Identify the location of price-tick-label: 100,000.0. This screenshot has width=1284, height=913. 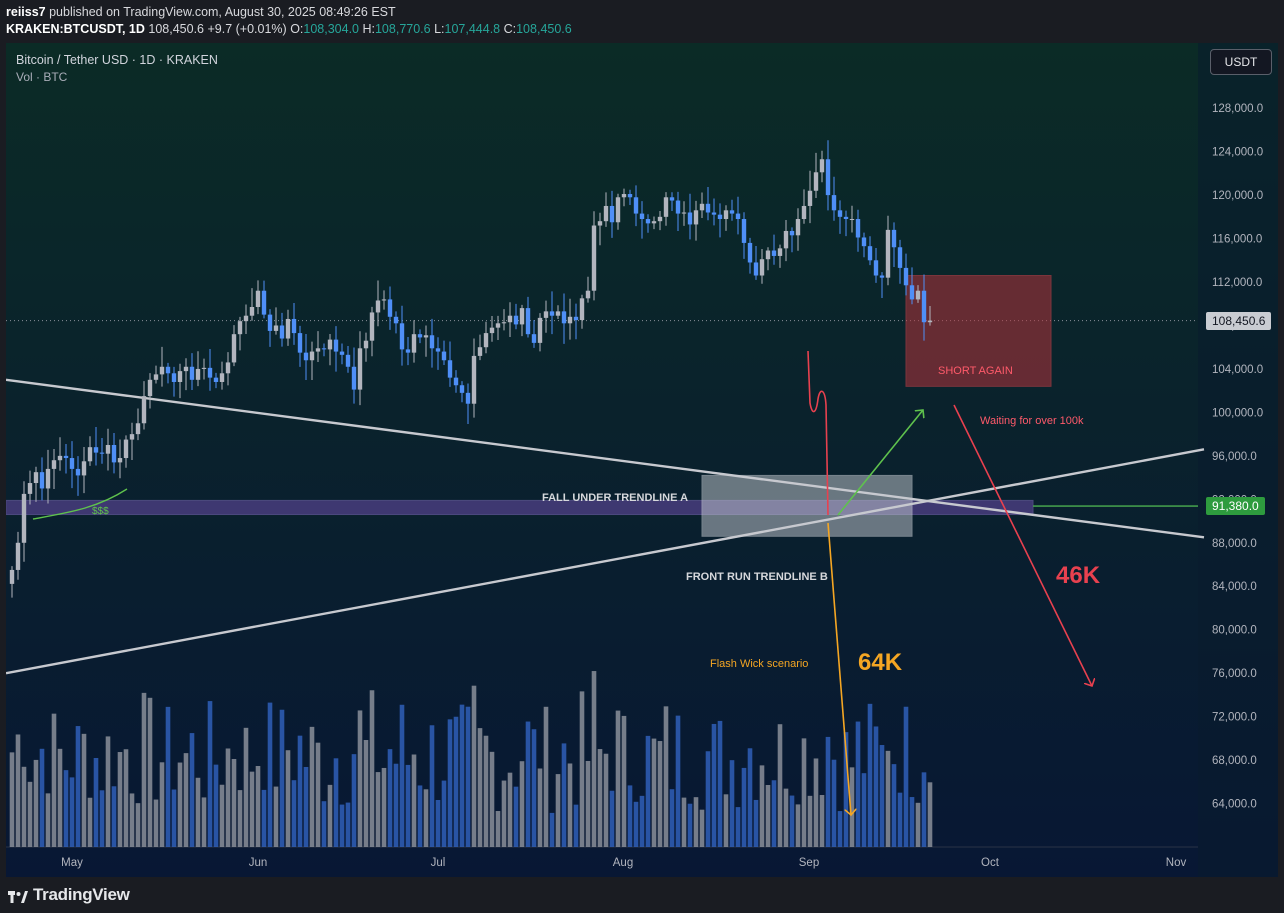
(1237, 413).